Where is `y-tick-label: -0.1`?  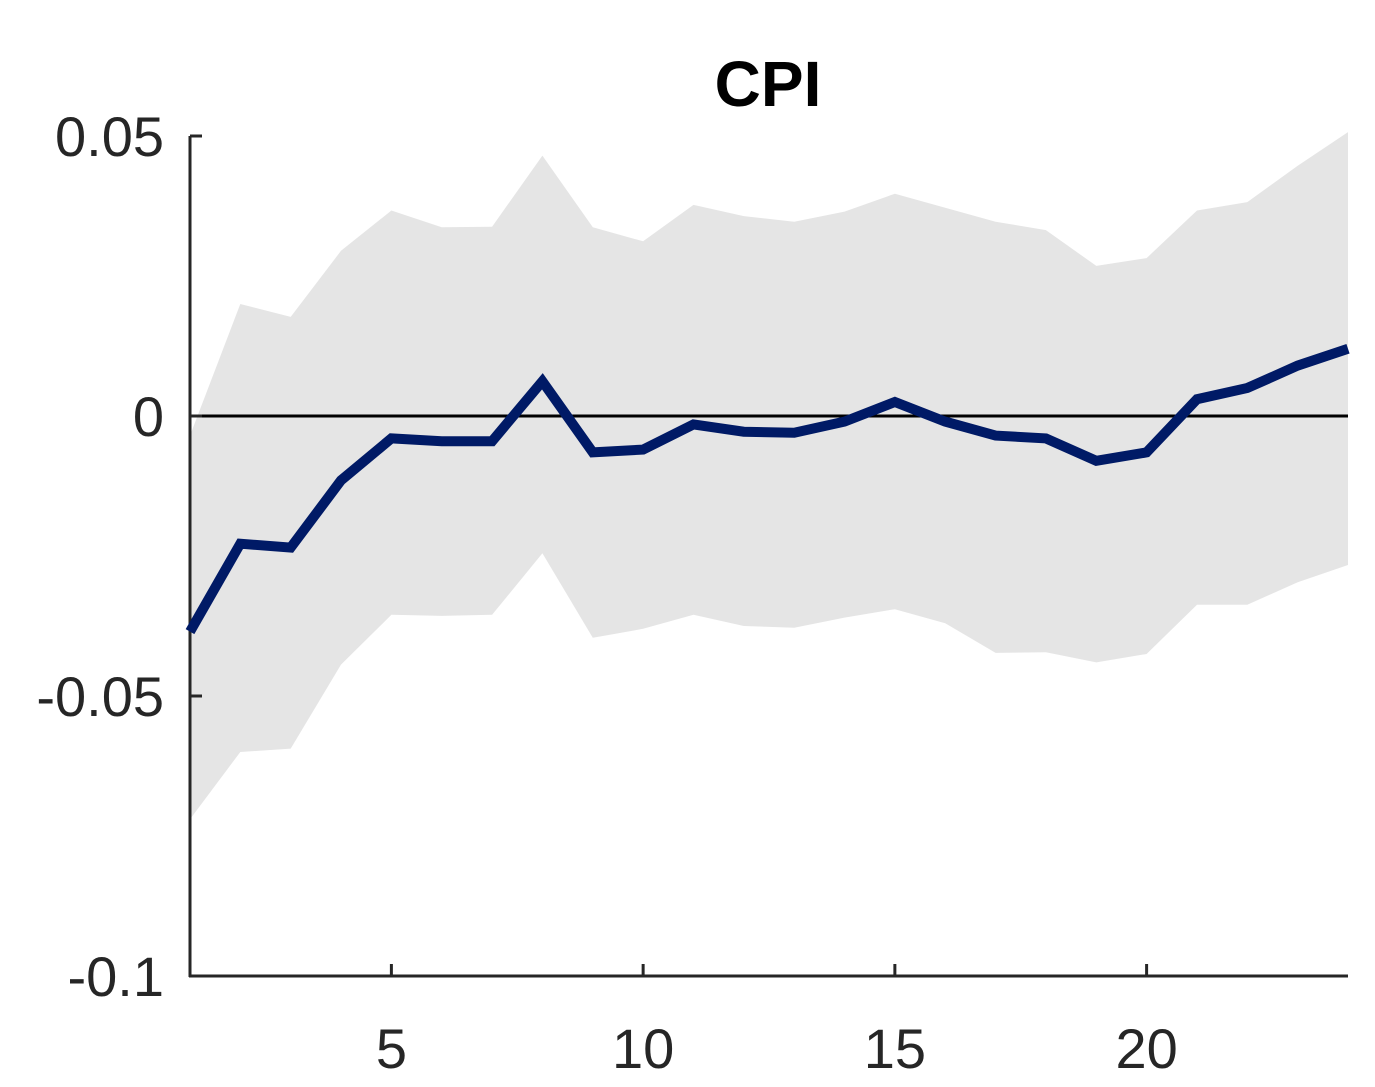
y-tick-label: -0.1 is located at coordinates (116, 976).